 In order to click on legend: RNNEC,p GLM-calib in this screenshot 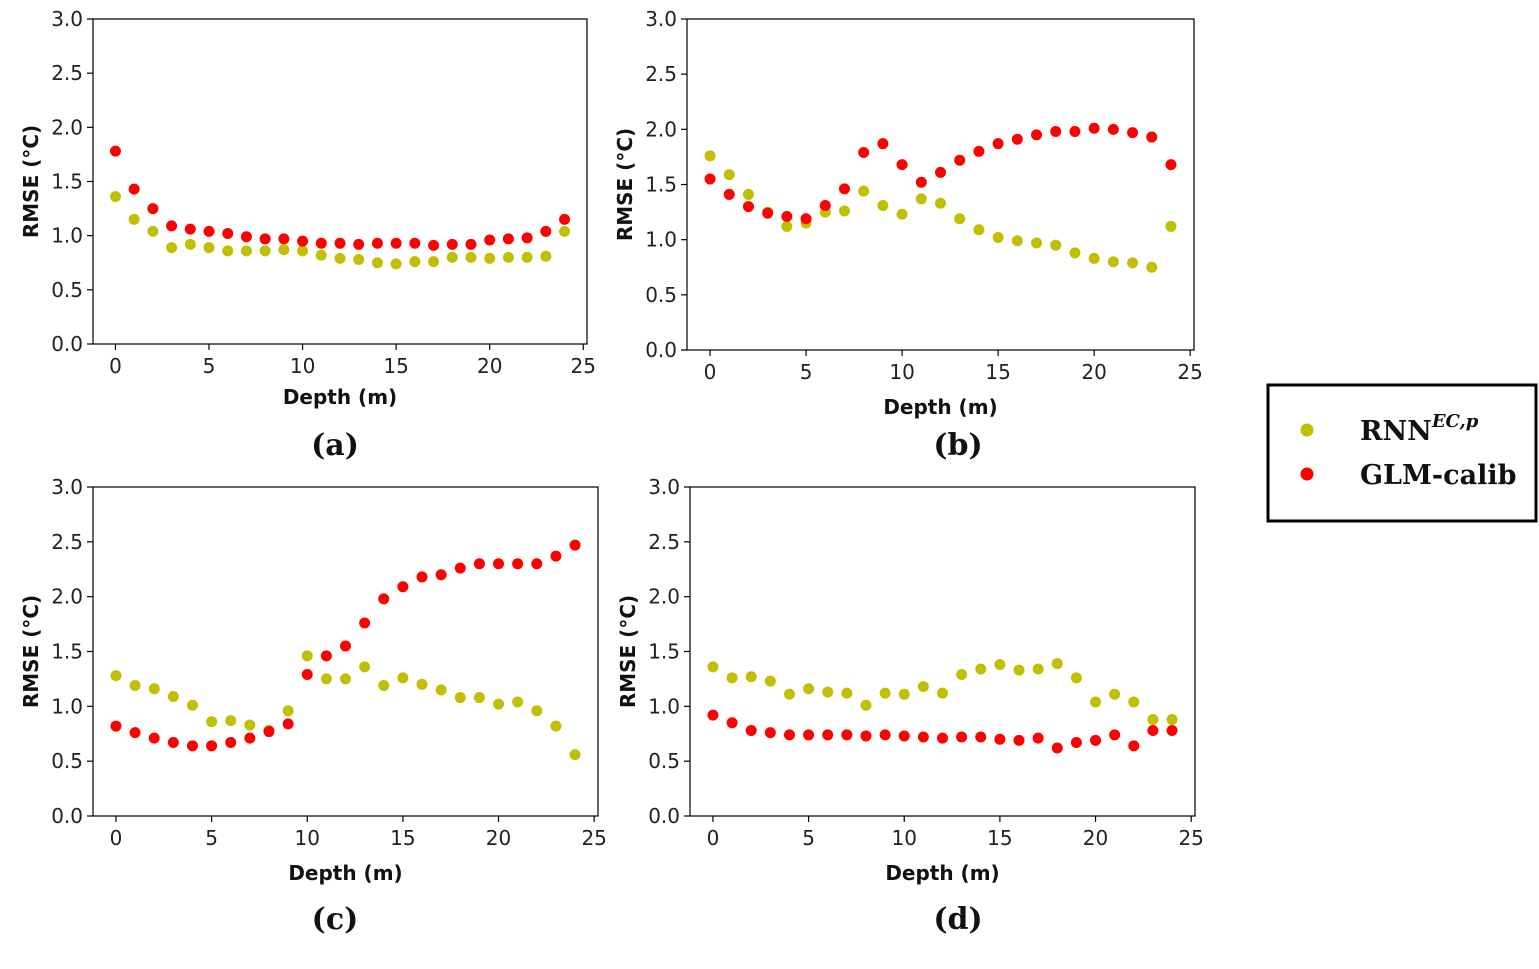, I will do `click(1402, 453)`.